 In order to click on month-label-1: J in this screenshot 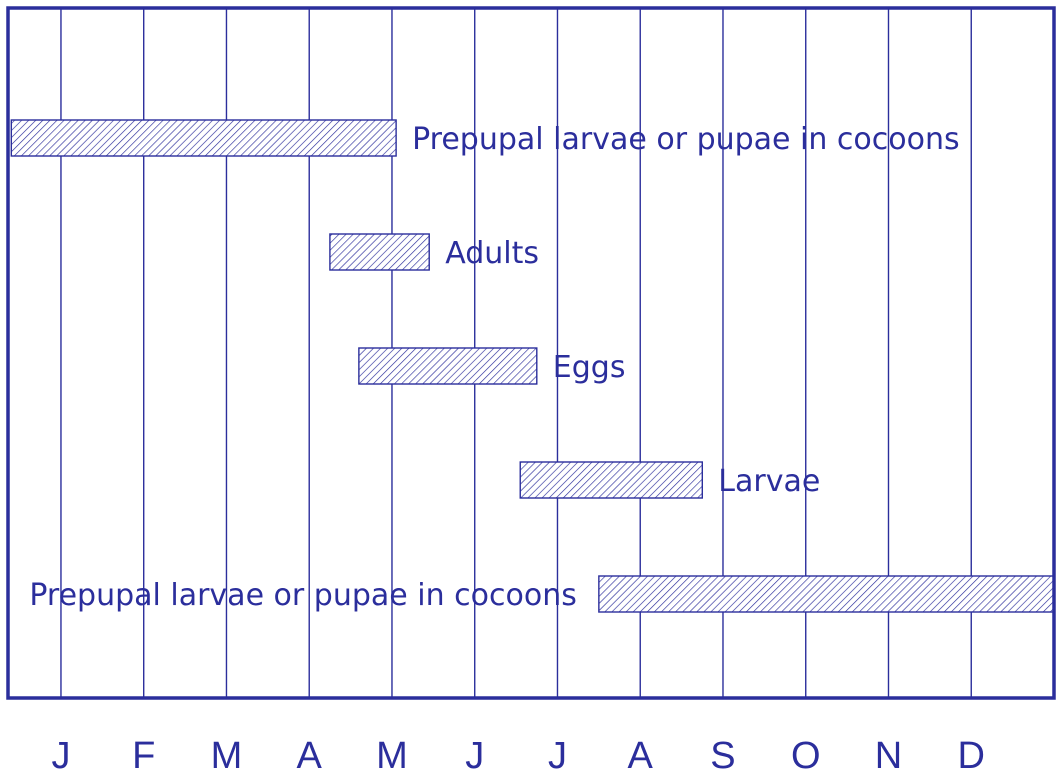, I will do `click(60, 756)`.